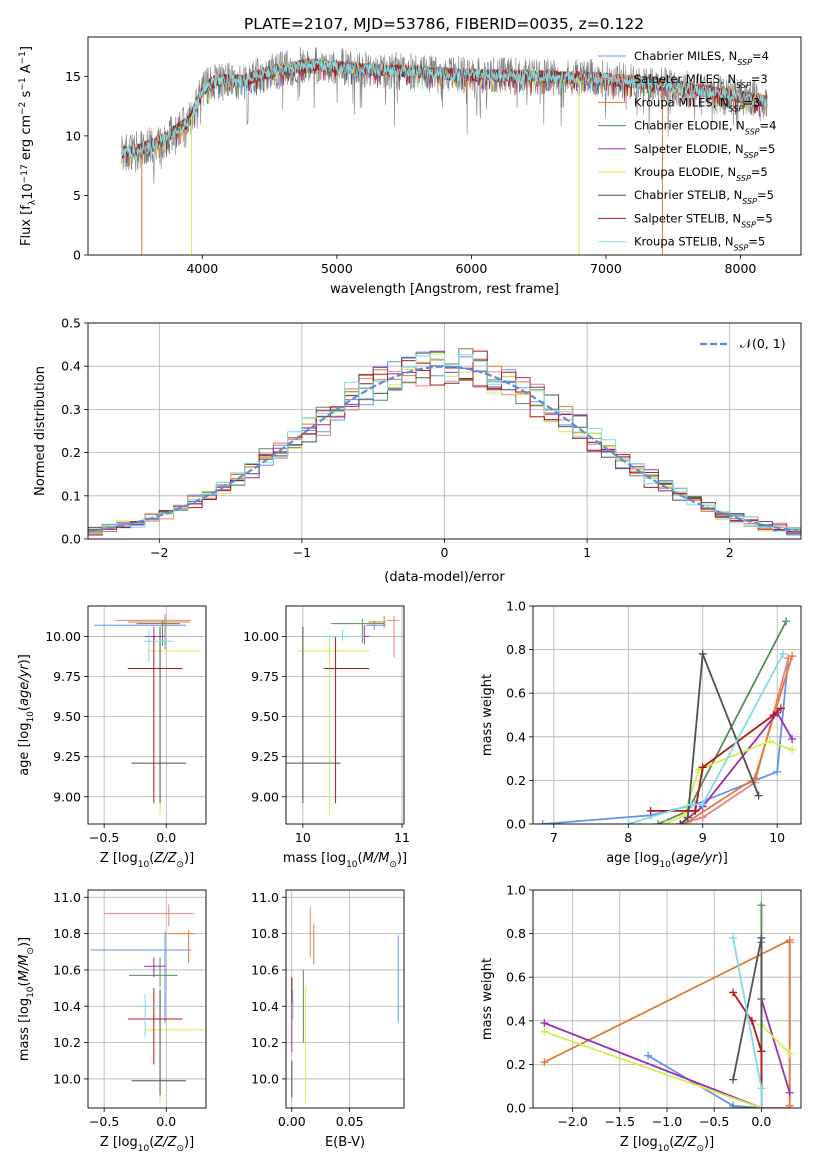 This screenshot has width=819, height=1170. Describe the element at coordinates (71, 323) in the screenshot. I see `y-tick-label: 0.5` at that location.